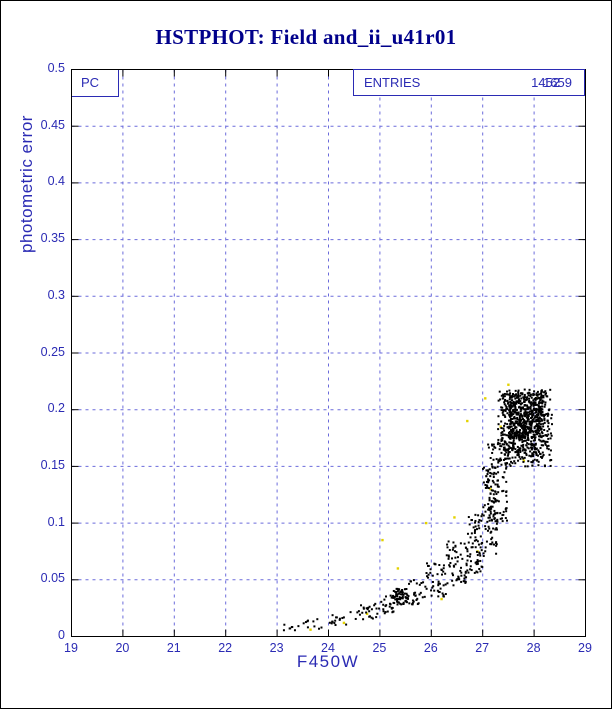  I want to click on y-tick-label: 0.25, so click(52, 351).